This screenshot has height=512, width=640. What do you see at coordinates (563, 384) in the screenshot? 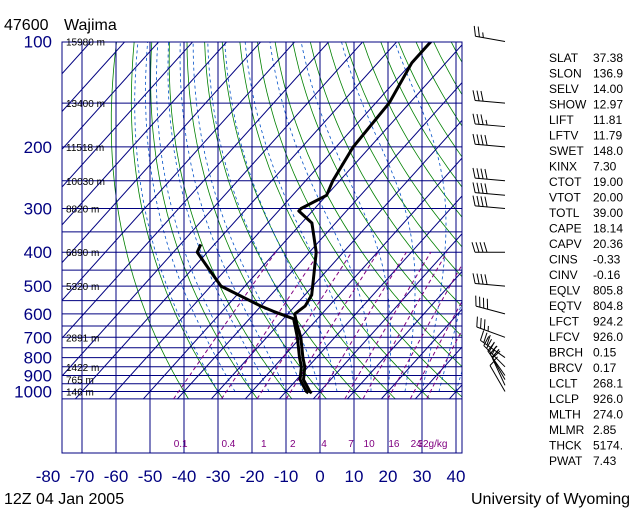
I see `index-name: LCLT` at bounding box center [563, 384].